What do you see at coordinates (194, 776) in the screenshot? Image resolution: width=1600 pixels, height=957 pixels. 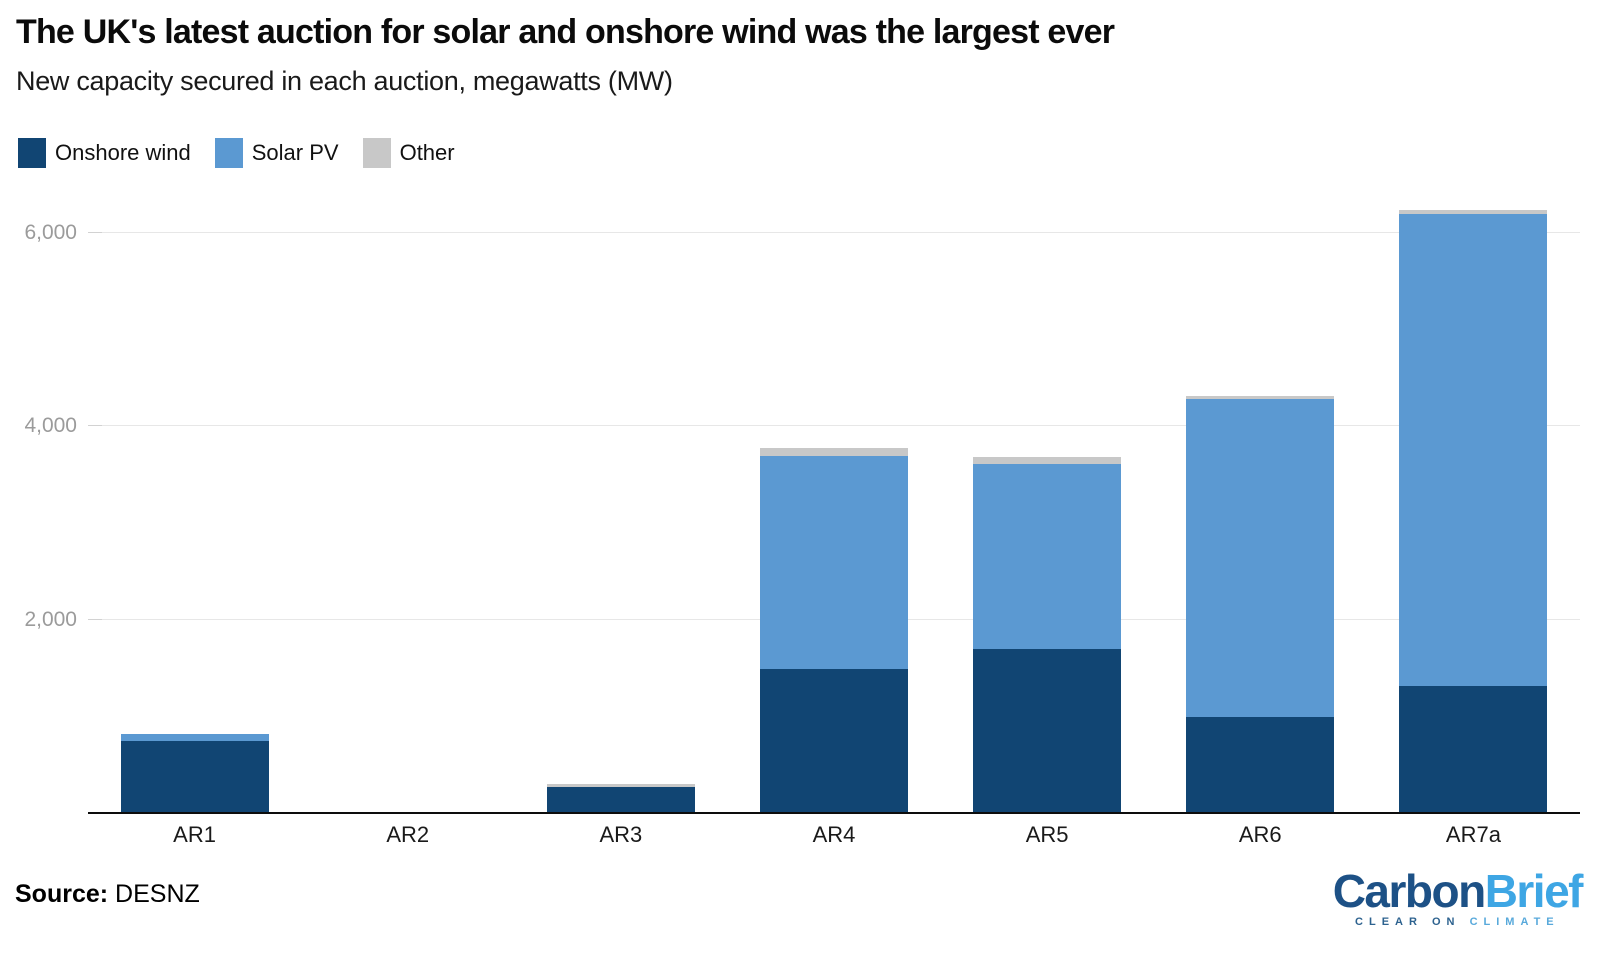 I see `bar-segment-ar1-onshore-wind` at bounding box center [194, 776].